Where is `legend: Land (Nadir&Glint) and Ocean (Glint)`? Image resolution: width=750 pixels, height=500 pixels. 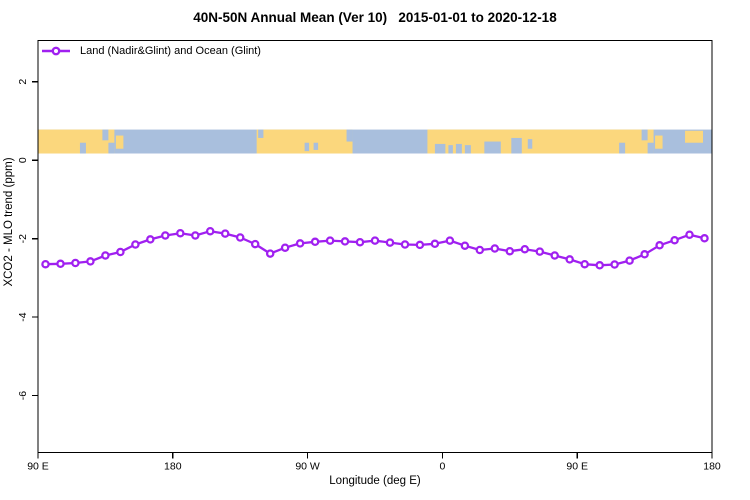
legend: Land (Nadir&Glint) and Ocean (Glint) is located at coordinates (151, 51).